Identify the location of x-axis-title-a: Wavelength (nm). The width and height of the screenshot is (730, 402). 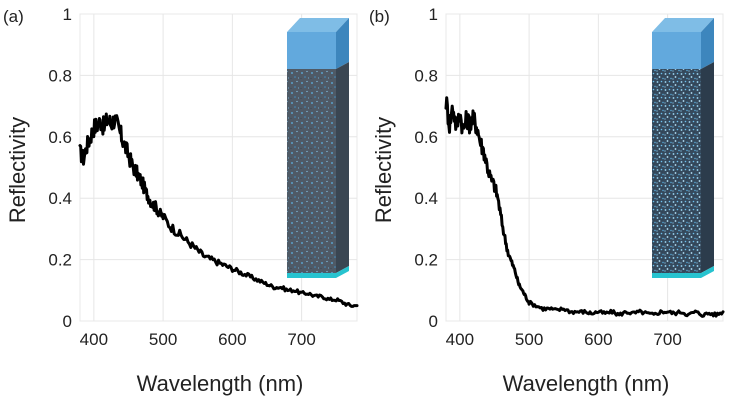
(220, 383).